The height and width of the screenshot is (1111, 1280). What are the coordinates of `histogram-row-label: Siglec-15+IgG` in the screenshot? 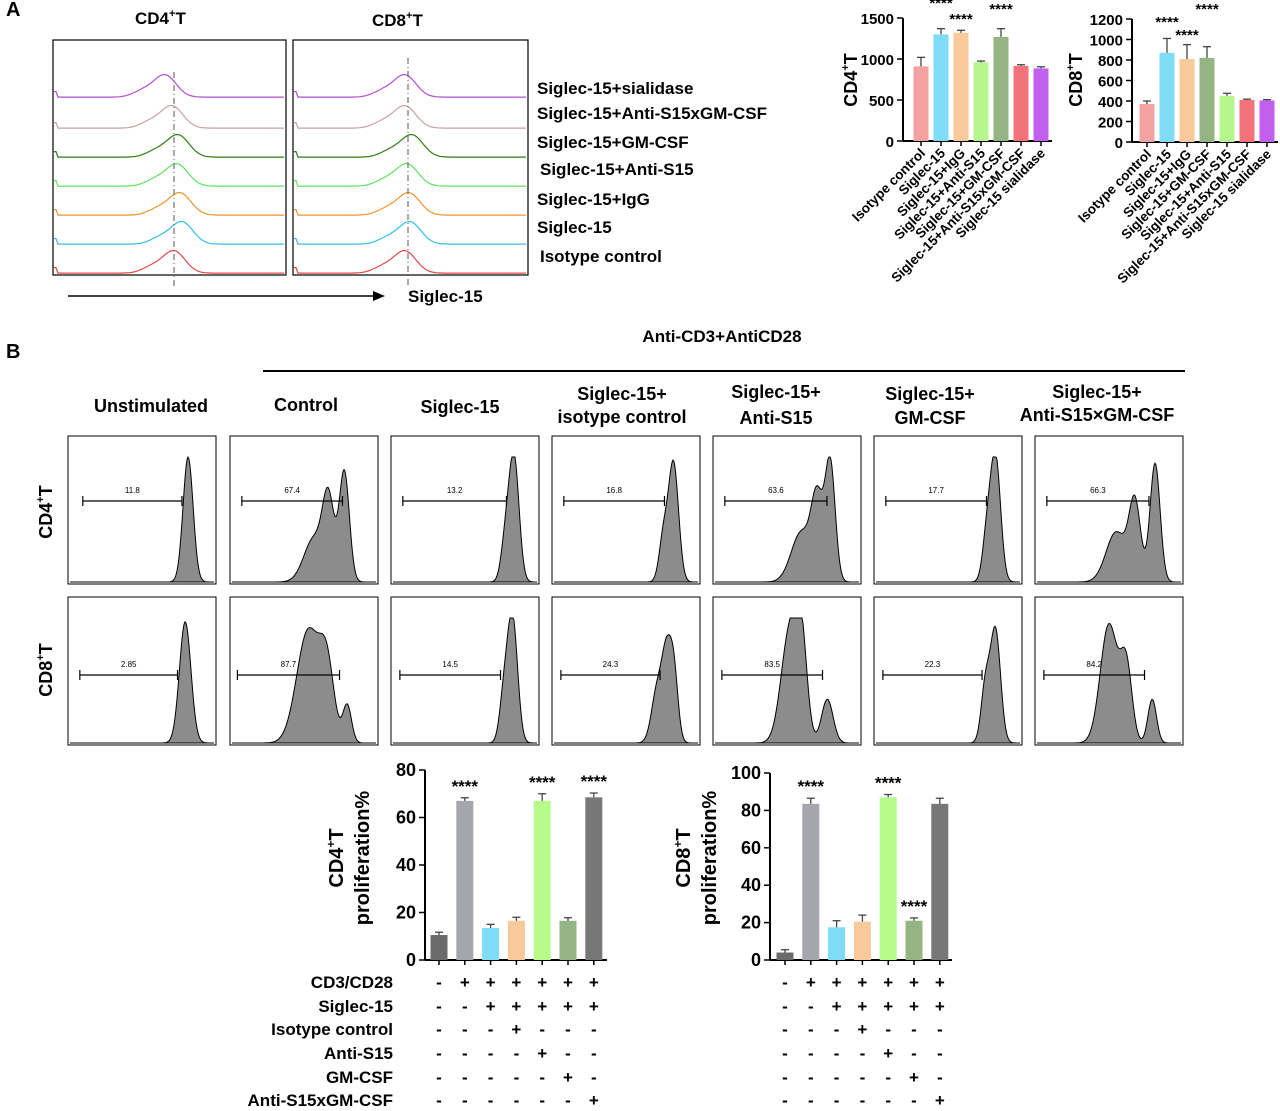 It's located at (593, 199).